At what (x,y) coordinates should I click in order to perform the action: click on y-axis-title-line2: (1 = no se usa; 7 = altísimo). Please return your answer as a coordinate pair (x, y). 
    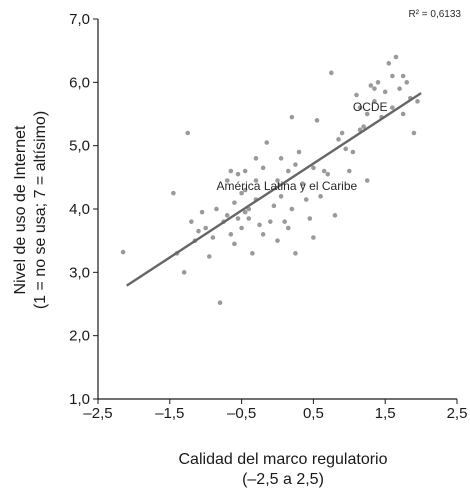
    Looking at the image, I should click on (40, 210).